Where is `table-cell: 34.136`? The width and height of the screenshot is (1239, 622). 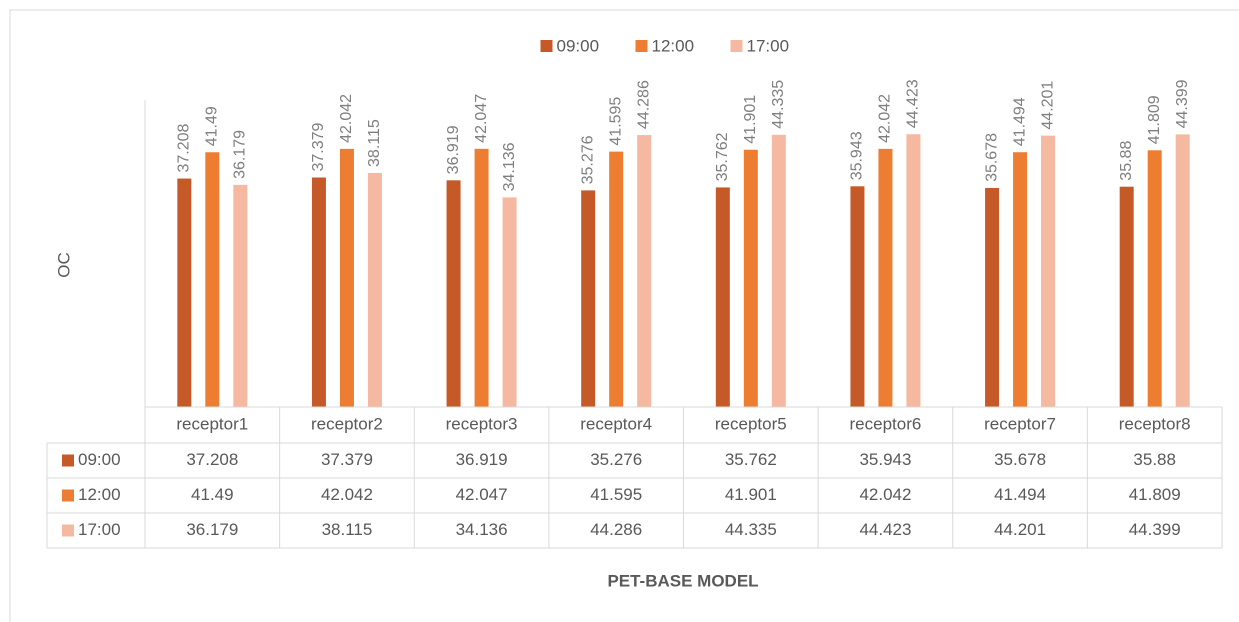
table-cell: 34.136 is located at coordinates (482, 529).